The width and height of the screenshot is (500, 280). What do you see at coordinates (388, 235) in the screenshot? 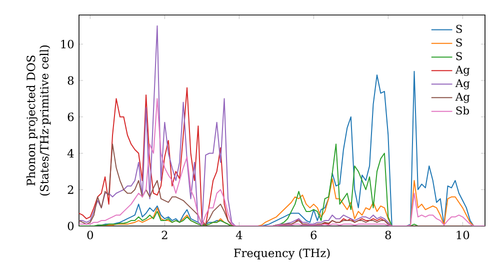
I see `x-tick-label: 8` at bounding box center [388, 235].